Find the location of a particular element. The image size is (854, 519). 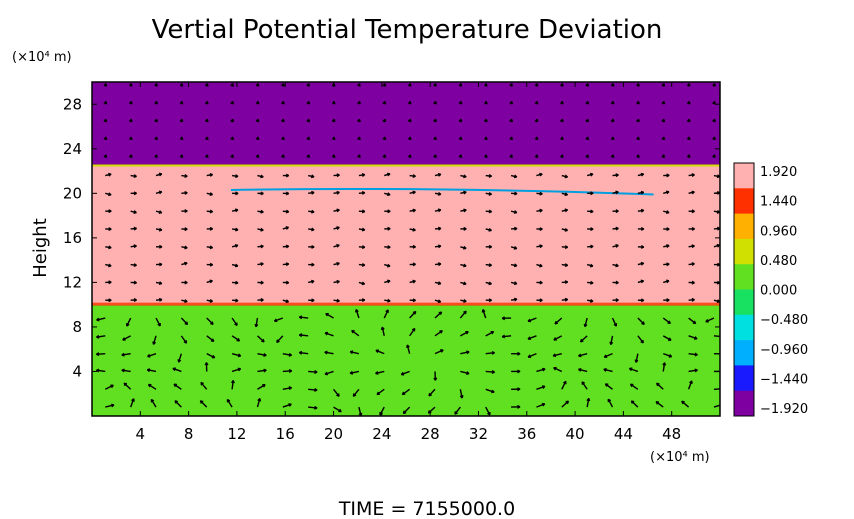

colorbar-label: −0.960 is located at coordinates (784, 350).